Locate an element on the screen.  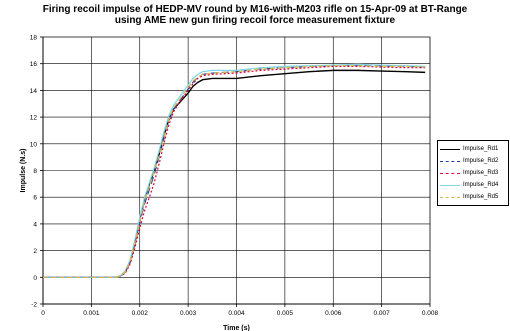
y-tick-label: 2 is located at coordinates (35, 251).